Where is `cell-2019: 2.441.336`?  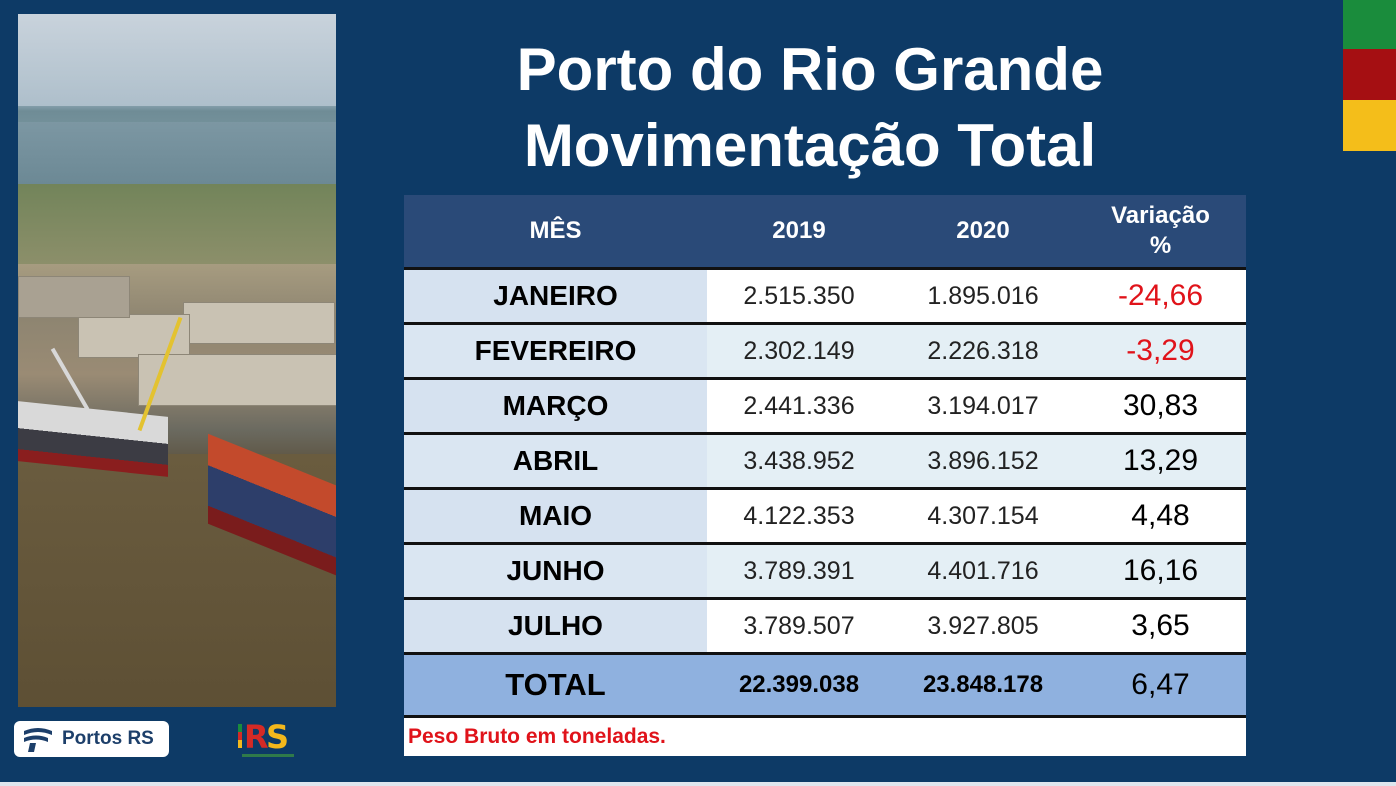
cell-2019: 2.441.336 is located at coordinates (799, 405).